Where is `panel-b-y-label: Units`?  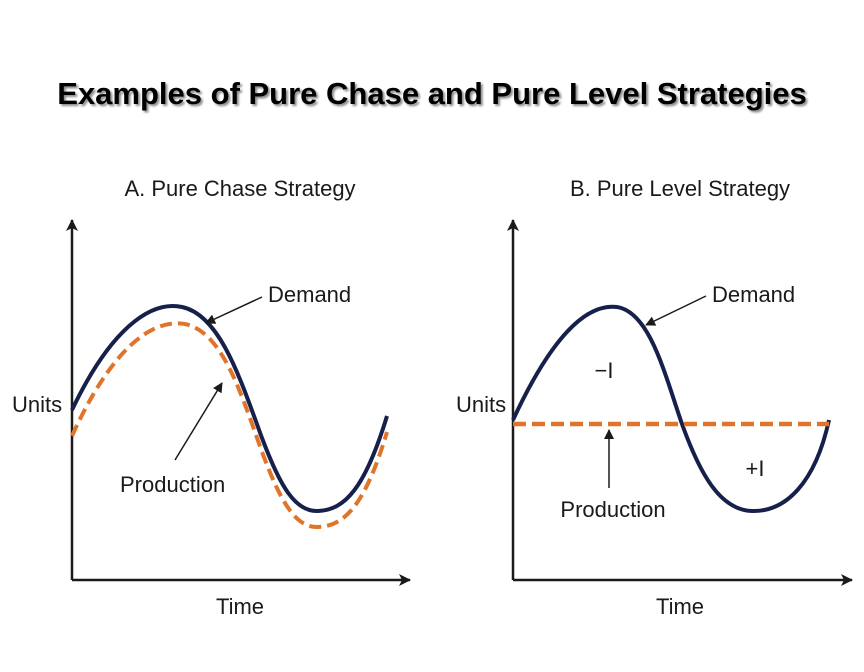
panel-b-y-label: Units is located at coordinates (481, 404).